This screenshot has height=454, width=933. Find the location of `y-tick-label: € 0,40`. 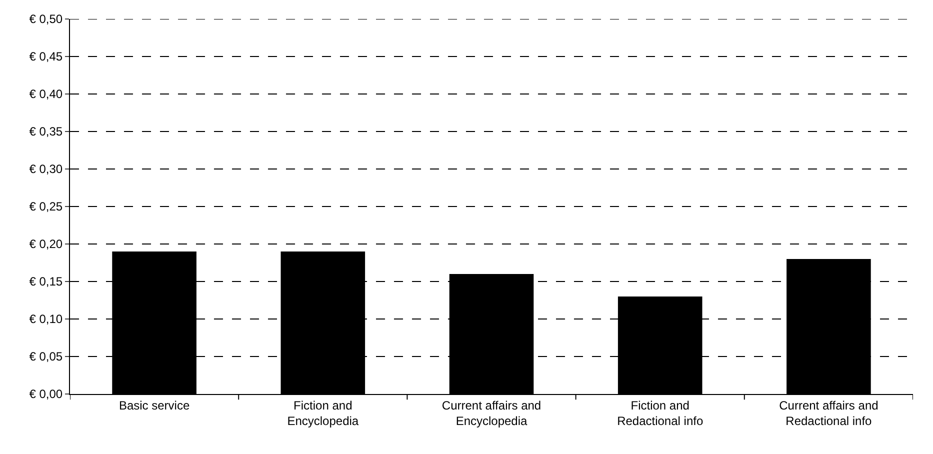

y-tick-label: € 0,40 is located at coordinates (46, 94).